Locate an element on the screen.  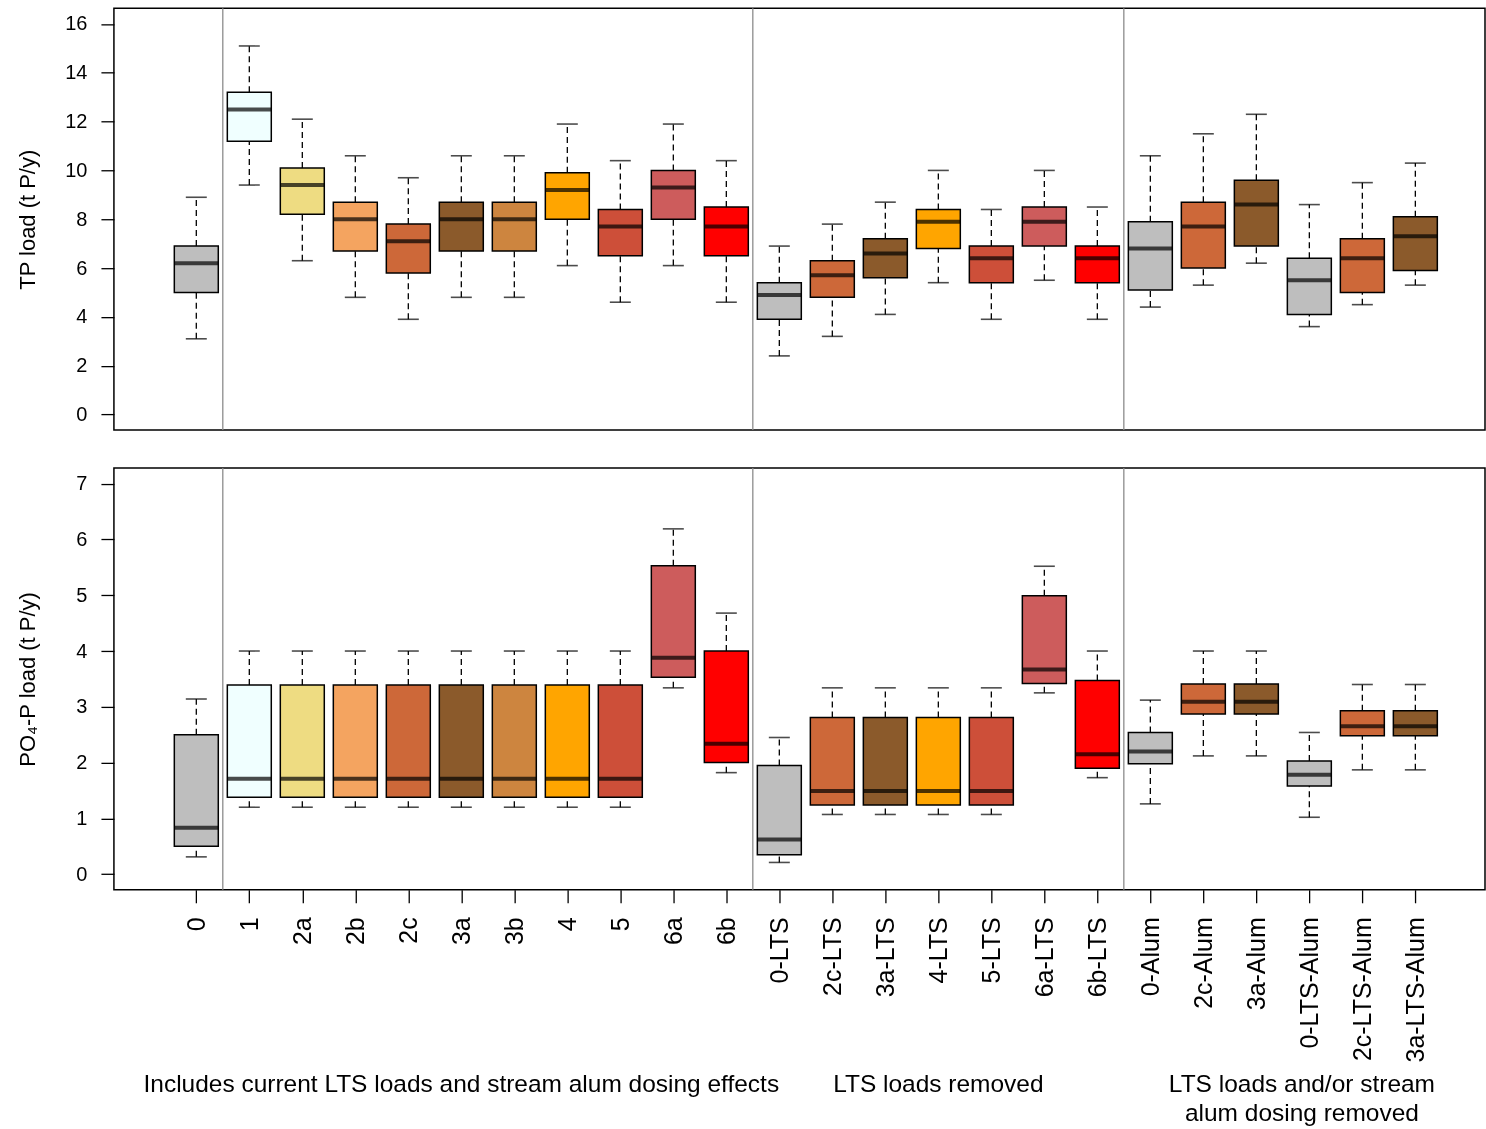
text: Includes current LTS loads and stream alum dosing effects is located at coordinates (461, 1083).